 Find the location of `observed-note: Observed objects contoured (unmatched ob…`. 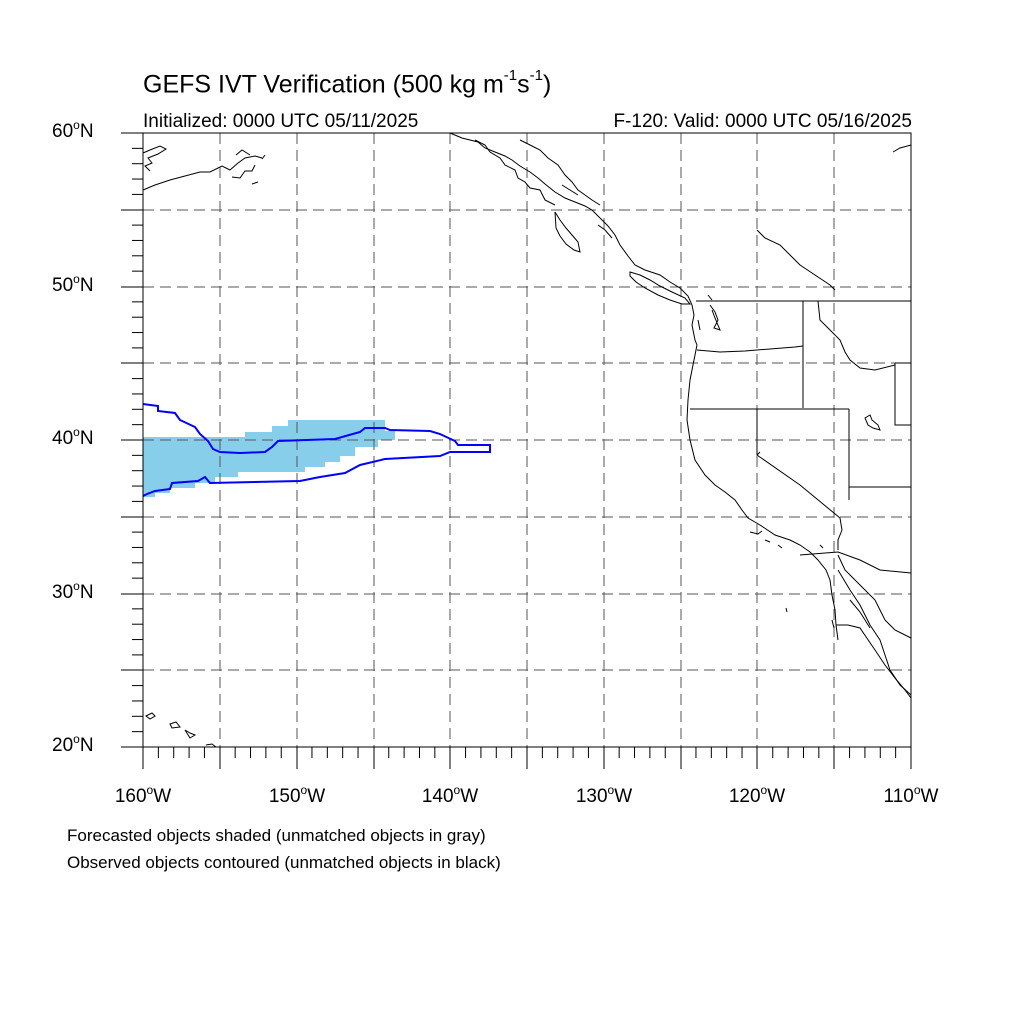

observed-note: Observed objects contoured (unmatched ob… is located at coordinates (284, 862).